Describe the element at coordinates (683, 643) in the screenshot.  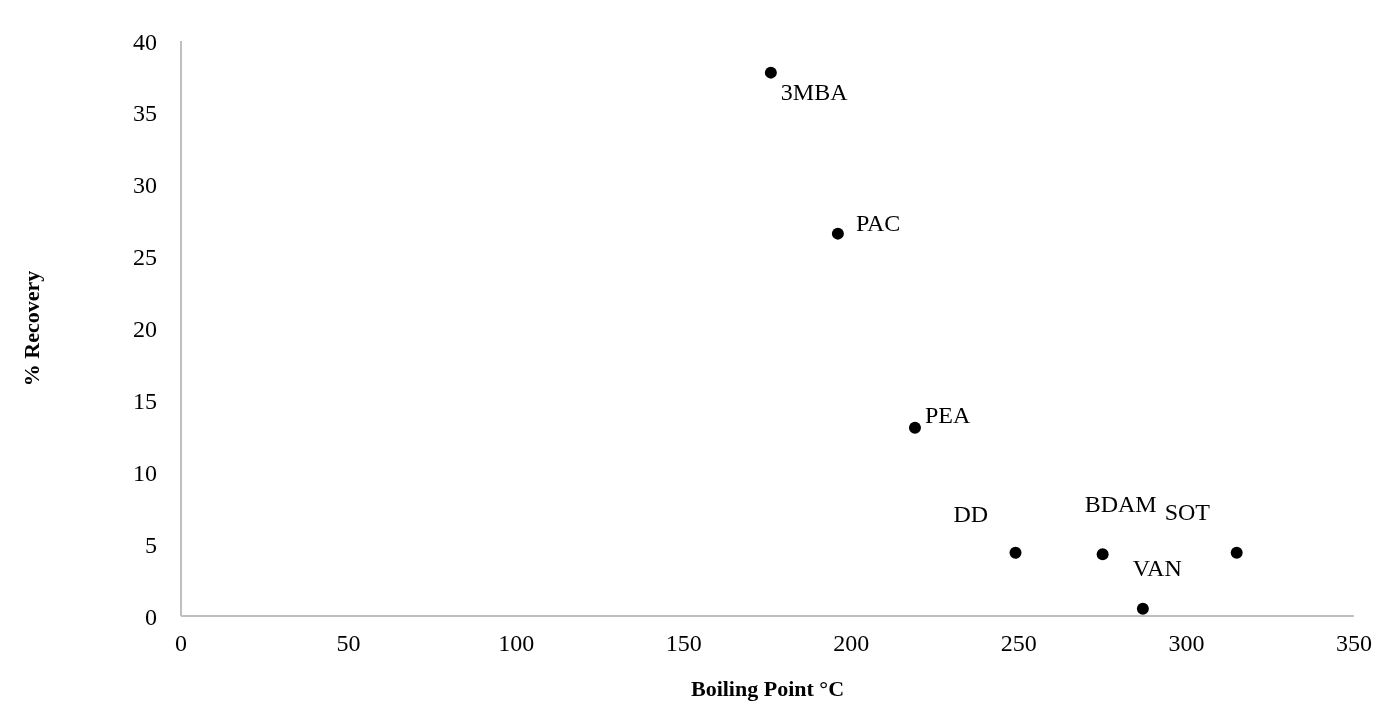
I see `x-tick-label: 150` at that location.